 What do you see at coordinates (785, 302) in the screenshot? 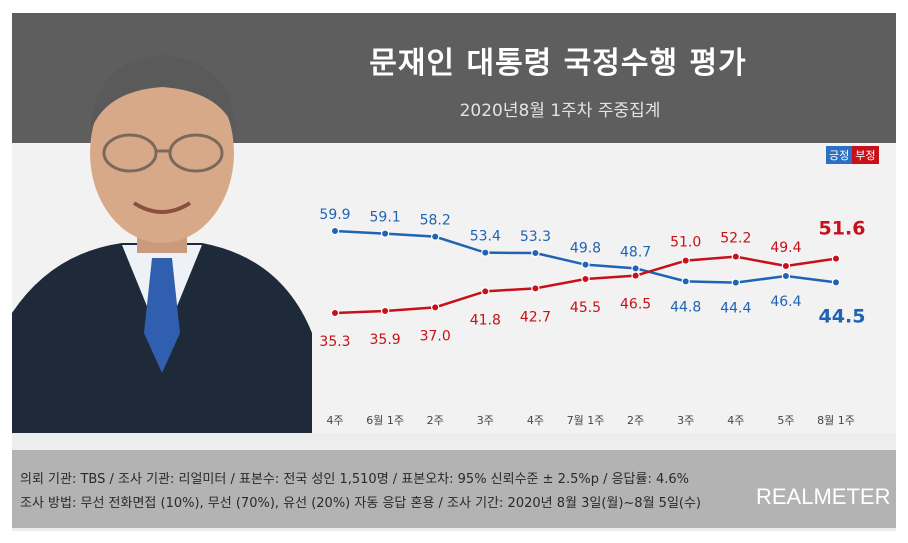
I see `positive-data-label: 46.4` at bounding box center [785, 302].